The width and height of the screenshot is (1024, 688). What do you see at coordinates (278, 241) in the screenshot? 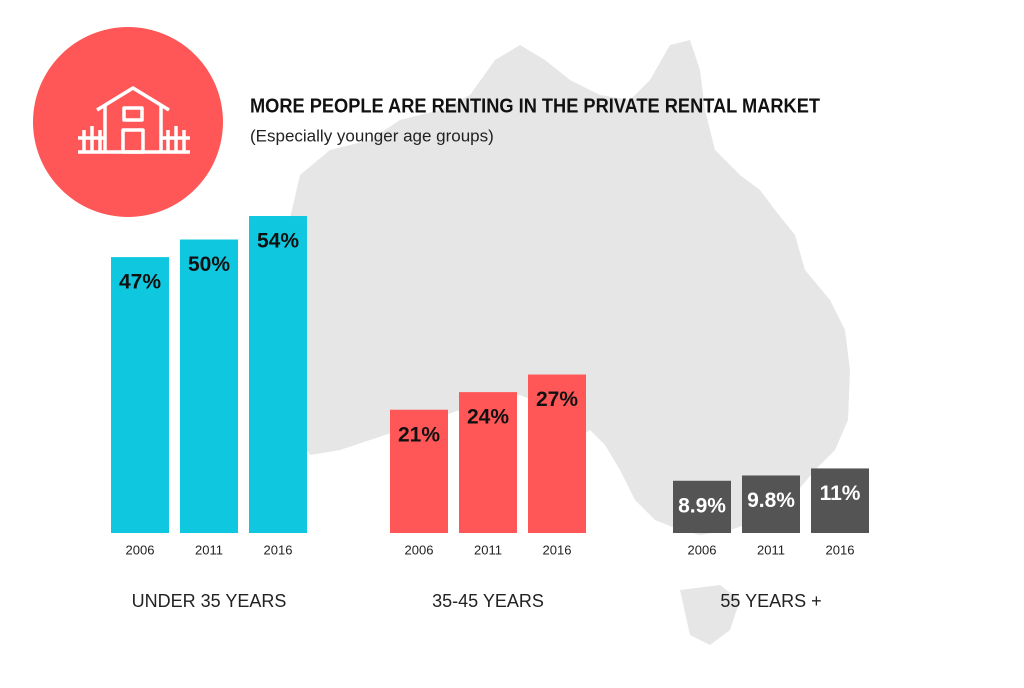
I see `value-label: 54%` at bounding box center [278, 241].